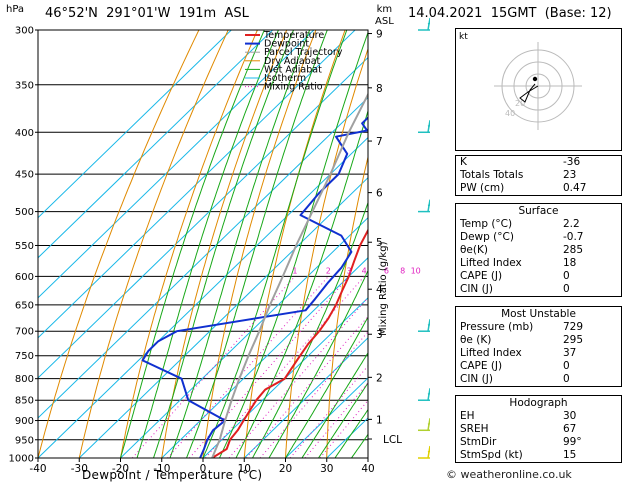 This screenshot has height=486, width=629. What do you see at coordinates (285, 469) in the screenshot?
I see `temperature-tick-label: 20` at bounding box center [285, 469].